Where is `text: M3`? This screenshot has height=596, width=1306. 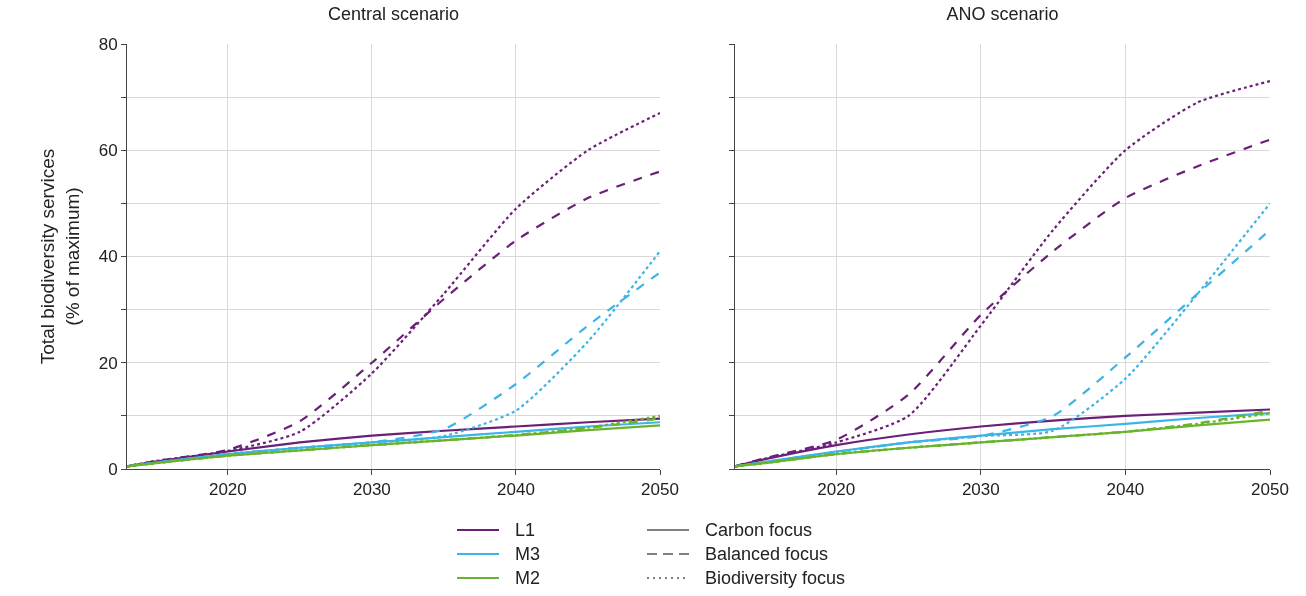 text: M3 is located at coordinates (528, 554).